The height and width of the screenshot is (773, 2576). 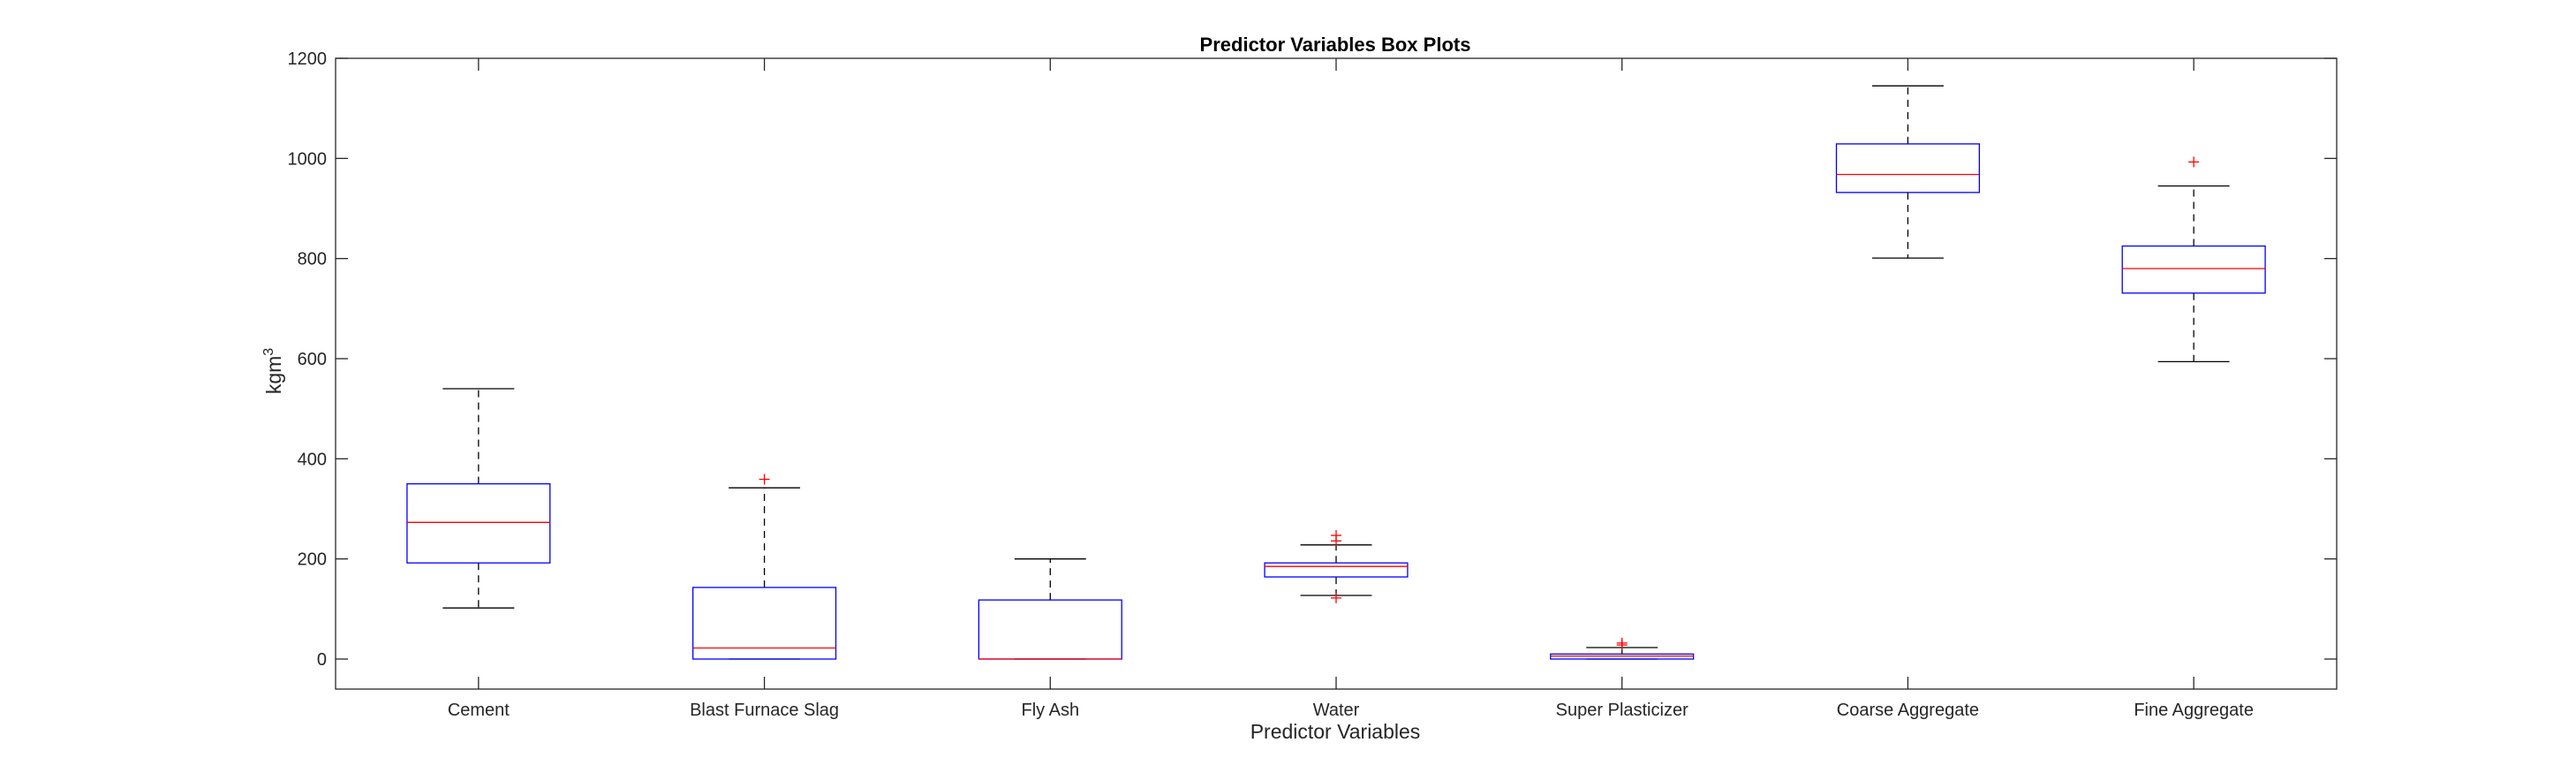 What do you see at coordinates (1050, 710) in the screenshot?
I see `x-tick-label: Fly Ash` at bounding box center [1050, 710].